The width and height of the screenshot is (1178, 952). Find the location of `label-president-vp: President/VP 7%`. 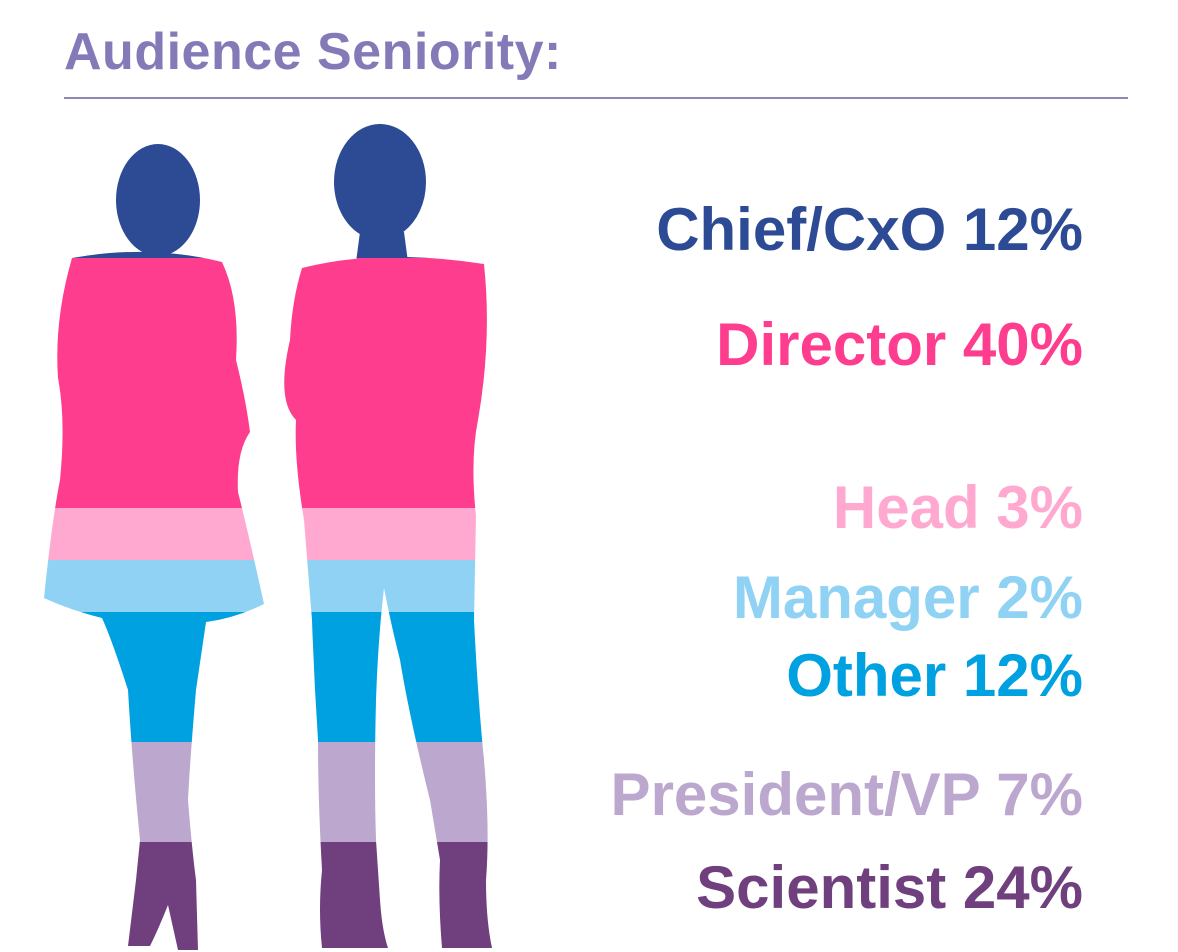

label-president-vp: President/VP 7% is located at coordinates (846, 794).